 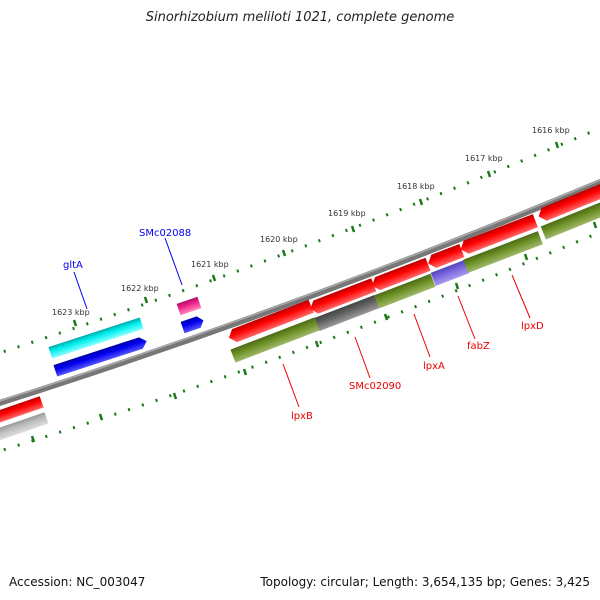 What do you see at coordinates (100, 356) in the screenshot?
I see `cds-gltA` at bounding box center [100, 356].